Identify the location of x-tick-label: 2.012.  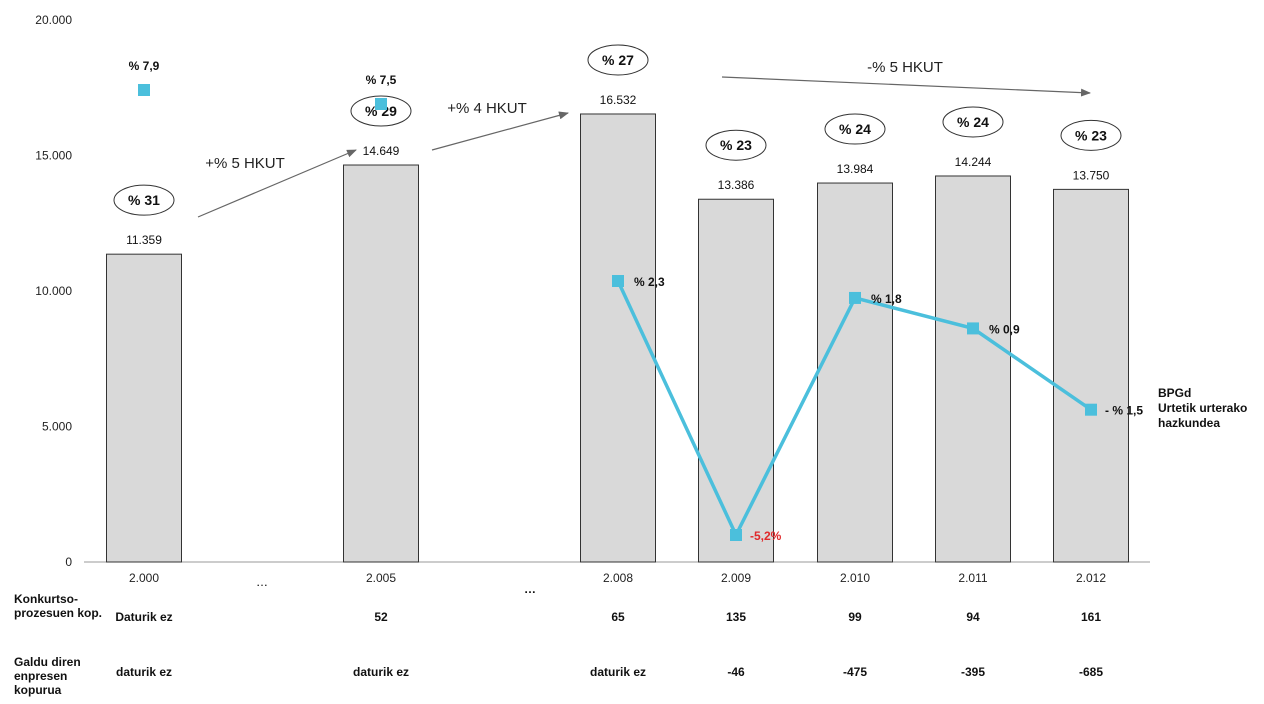
(1091, 578).